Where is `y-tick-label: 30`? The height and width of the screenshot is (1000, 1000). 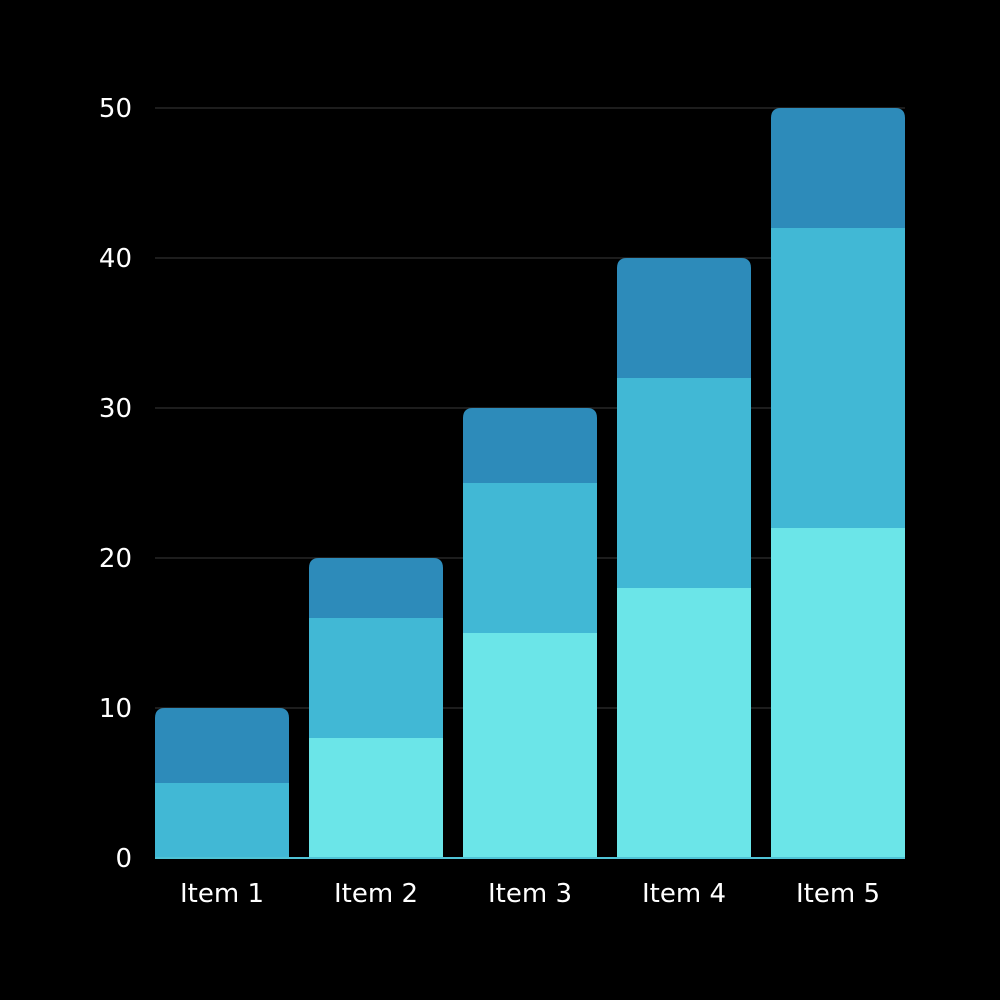
y-tick-label: 30 is located at coordinates (115, 409).